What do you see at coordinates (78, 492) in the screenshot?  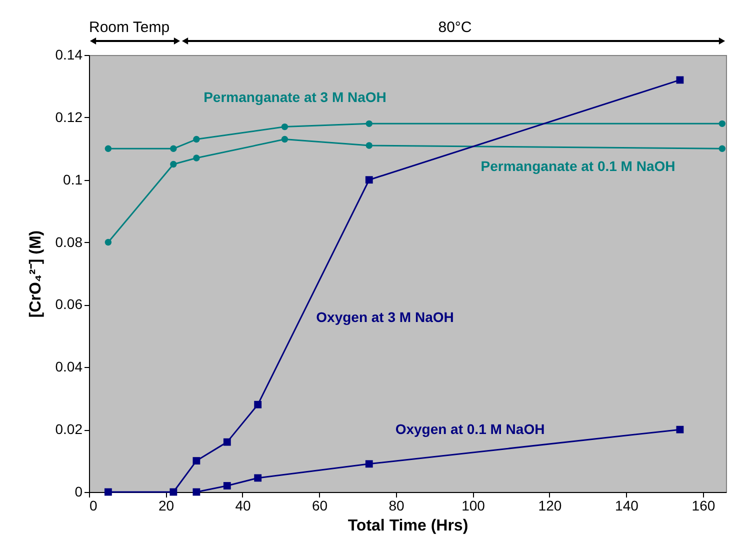 I see `y-tick-label: 0` at bounding box center [78, 492].